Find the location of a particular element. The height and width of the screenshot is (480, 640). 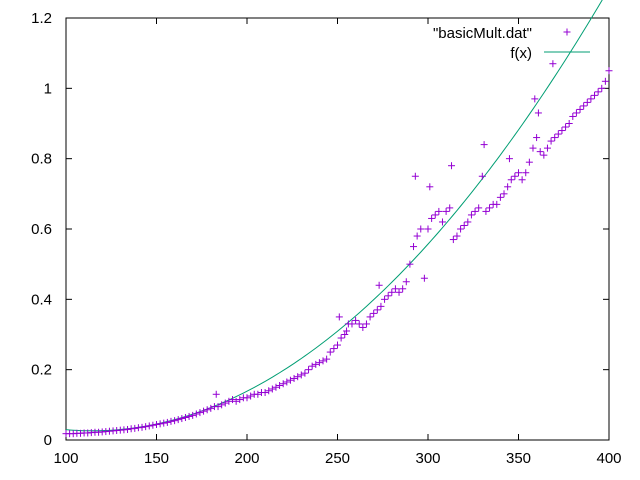

x-tick-label: 300 is located at coordinates (427, 458).